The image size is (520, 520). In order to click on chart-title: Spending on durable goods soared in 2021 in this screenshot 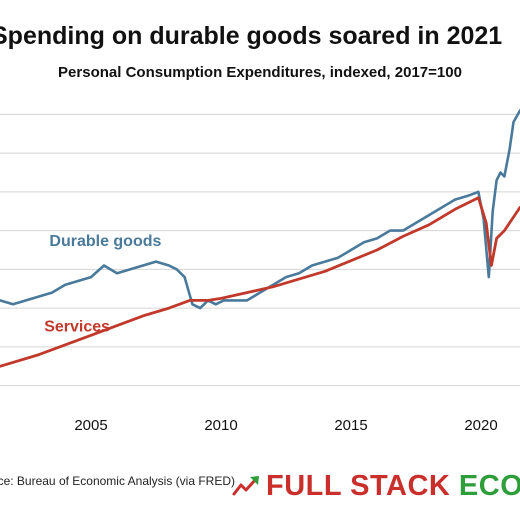, I will do `click(251, 36)`.